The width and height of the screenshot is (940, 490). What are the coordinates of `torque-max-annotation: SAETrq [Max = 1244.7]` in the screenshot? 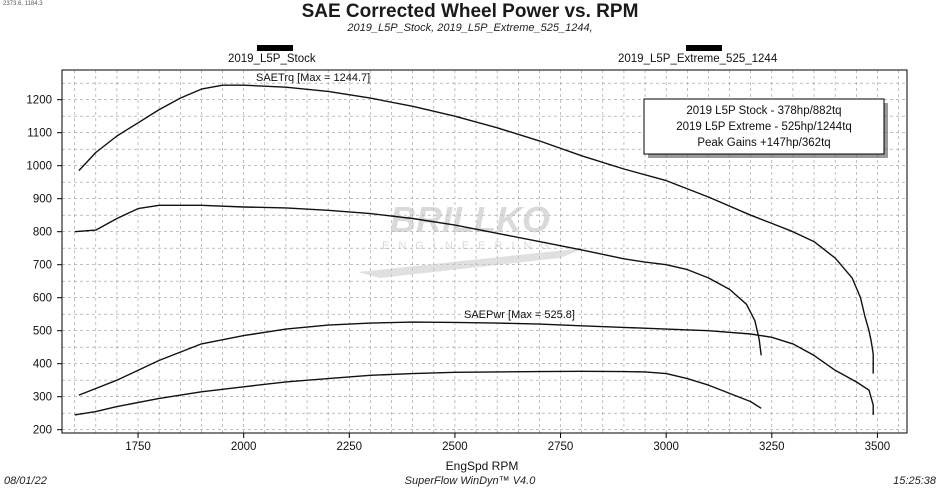 It's located at (313, 78).